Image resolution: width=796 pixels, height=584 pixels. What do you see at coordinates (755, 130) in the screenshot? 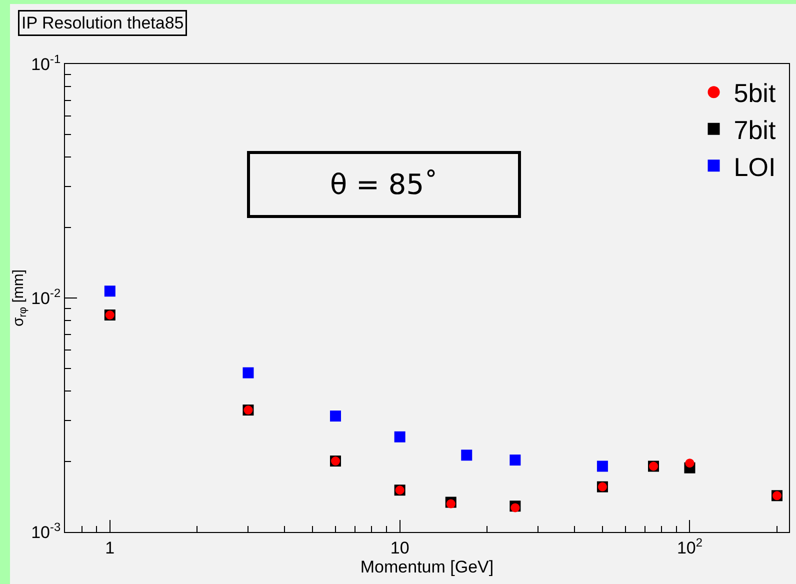
I see `legend-label: 7bit` at bounding box center [755, 130].